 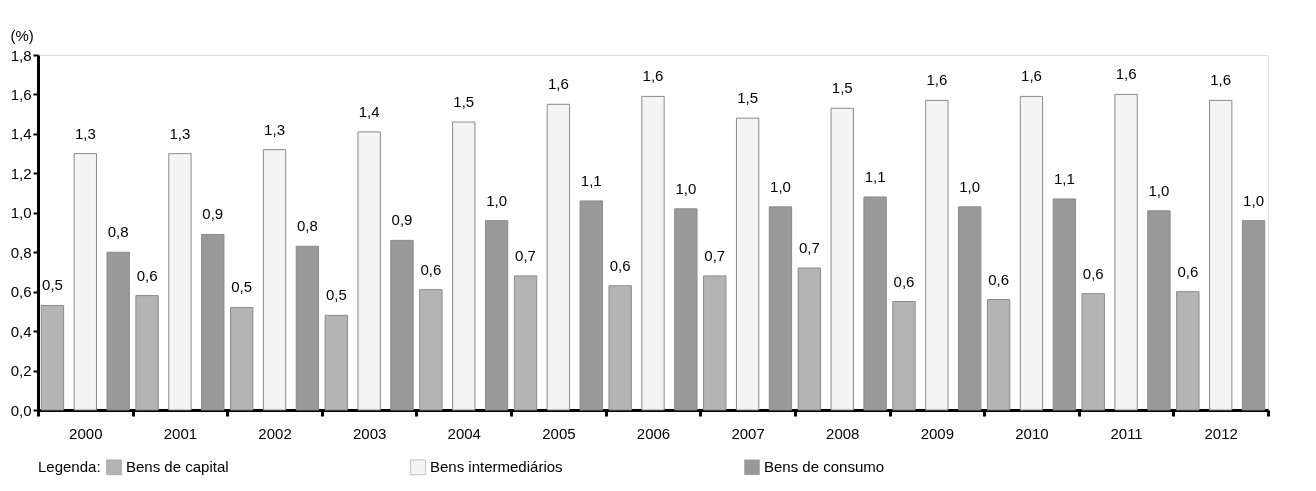 What do you see at coordinates (180, 433) in the screenshot?
I see `x-tick-label: 2001` at bounding box center [180, 433].